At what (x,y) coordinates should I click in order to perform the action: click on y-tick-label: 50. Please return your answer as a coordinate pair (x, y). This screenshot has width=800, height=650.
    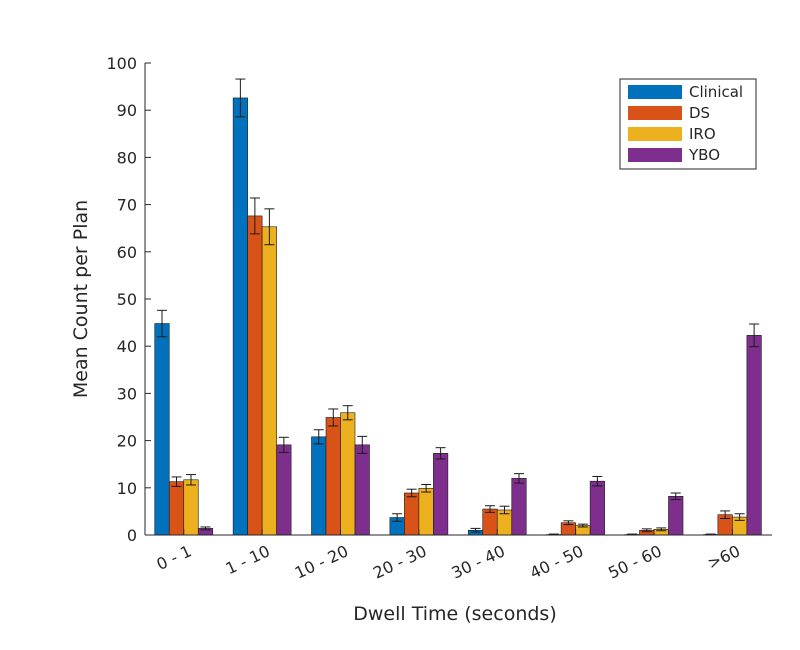
    Looking at the image, I should click on (127, 299).